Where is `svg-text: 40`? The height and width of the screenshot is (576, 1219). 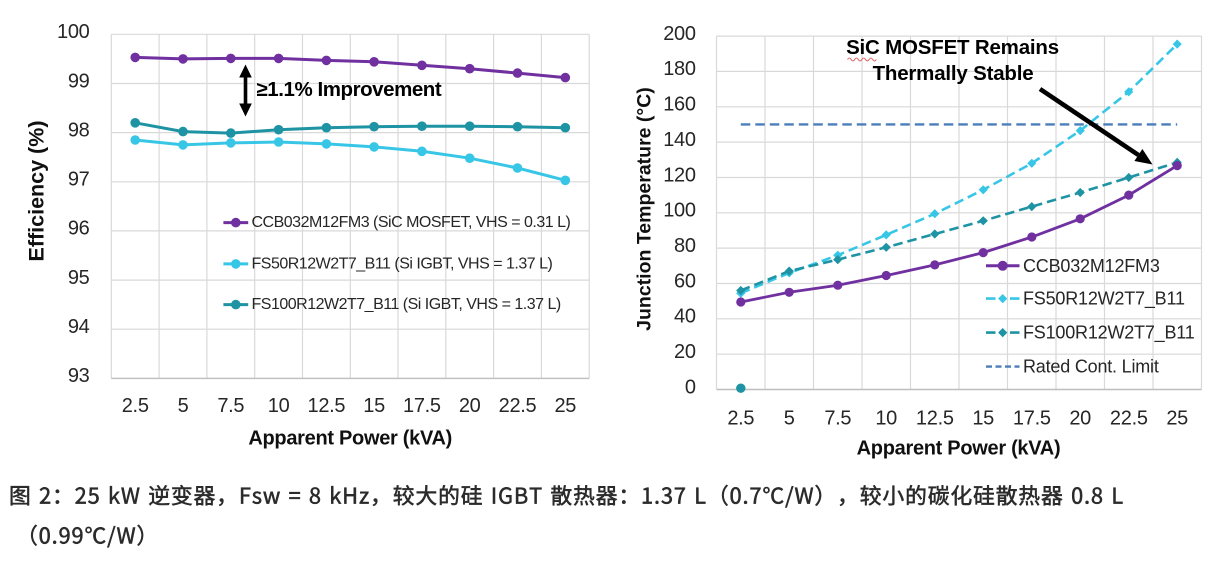
svg-text: 40 is located at coordinates (685, 317).